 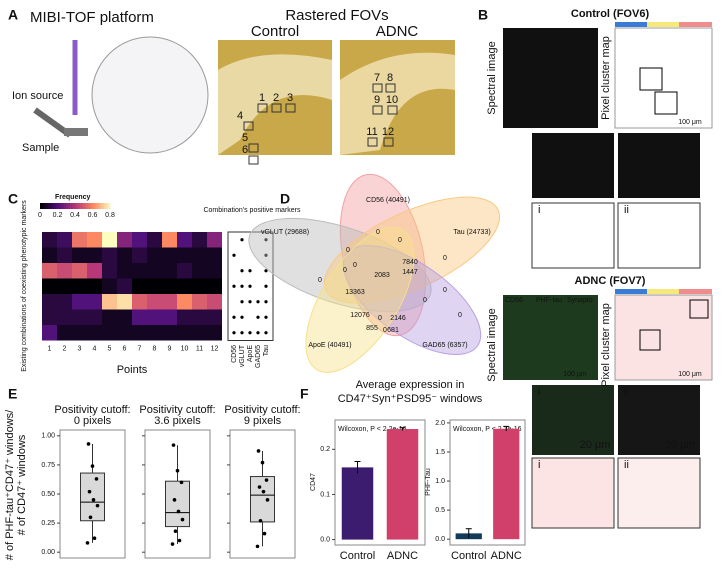 What do you see at coordinates (262, 410) in the screenshot?
I see `label: Positivity cutoff:` at bounding box center [262, 410].